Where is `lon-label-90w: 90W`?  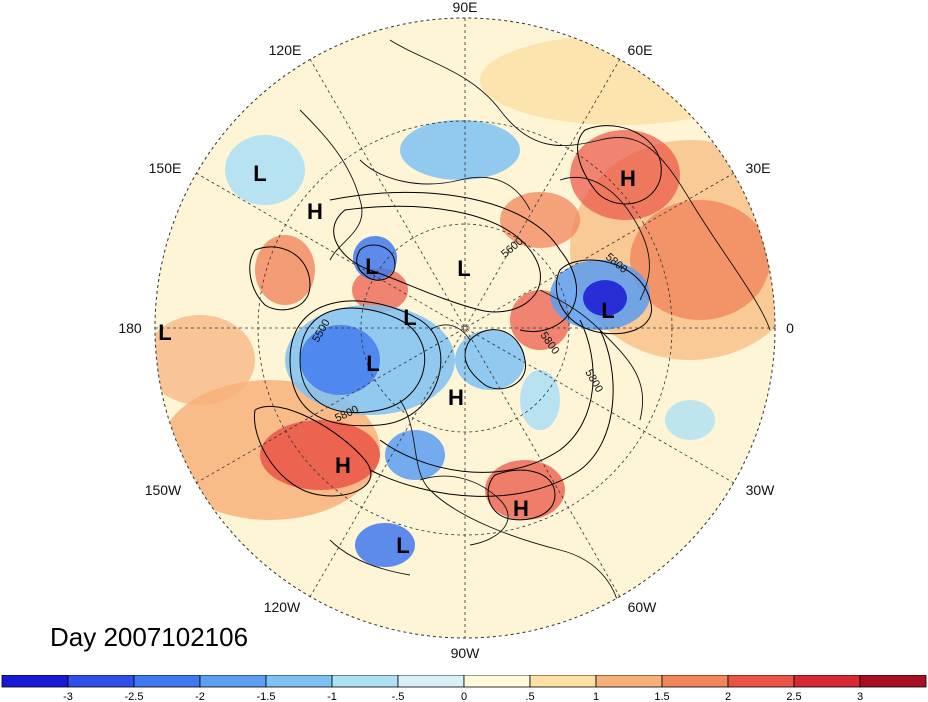
lon-label-90w: 90W is located at coordinates (466, 653).